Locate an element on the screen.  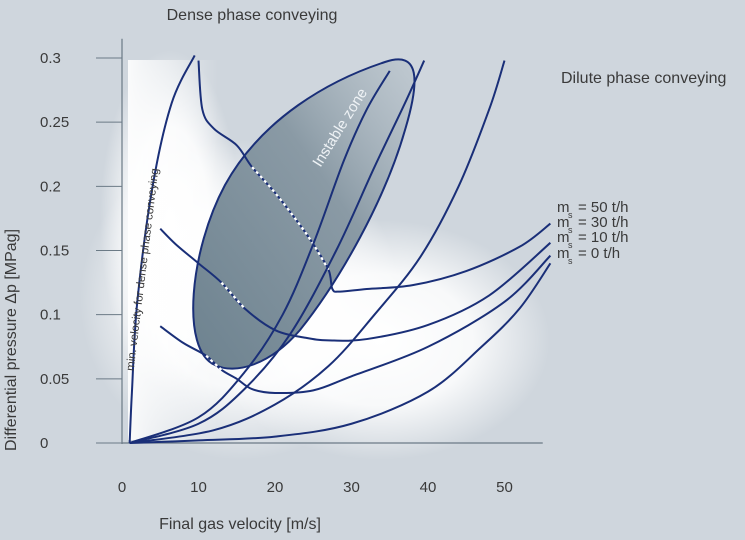
y-tick-label: 0.3 is located at coordinates (50, 58).